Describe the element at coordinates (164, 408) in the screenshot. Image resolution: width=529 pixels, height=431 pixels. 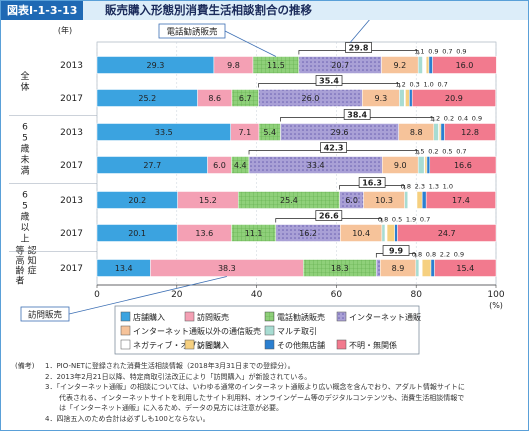
I see `note-item: は「インターネット通販」に入るため、データの見方には注意が必要。` at that location.